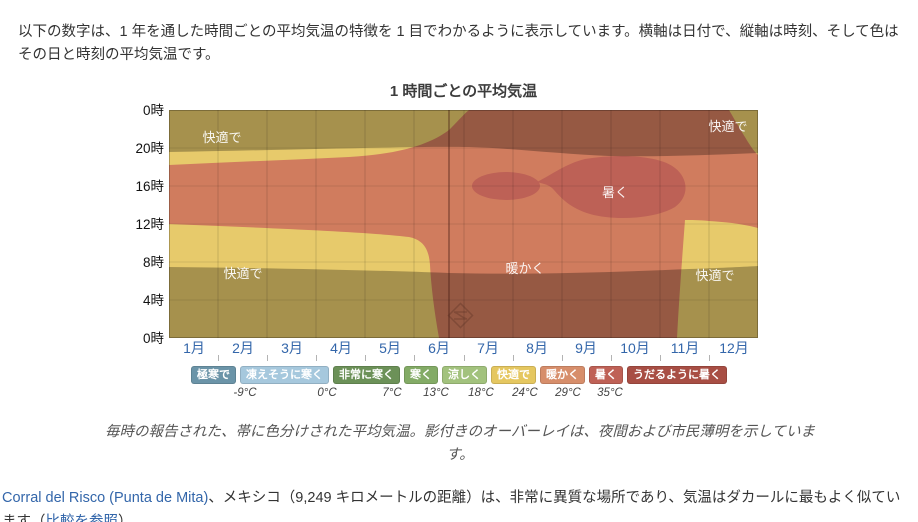 Image resolution: width=918 pixels, height=522 pixels. Describe the element at coordinates (82, 518) in the screenshot. I see `comparison-link: 比較を参照` at that location.